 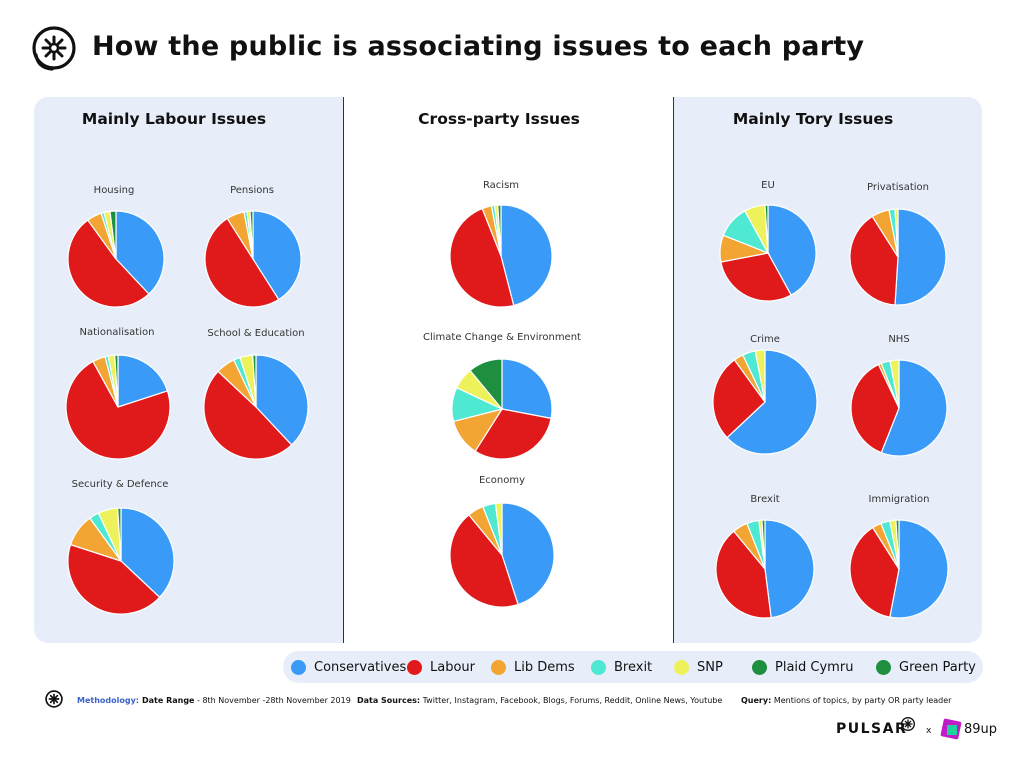 I want to click on legend-item-conservatives: Conservatives, so click(x=348, y=667).